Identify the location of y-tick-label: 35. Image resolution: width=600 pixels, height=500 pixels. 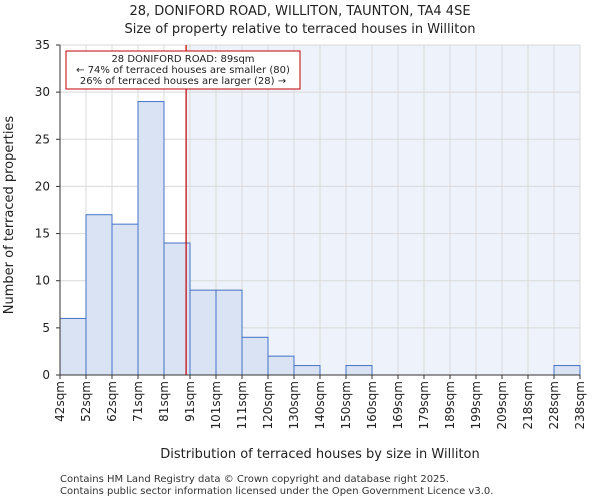
(42, 45).